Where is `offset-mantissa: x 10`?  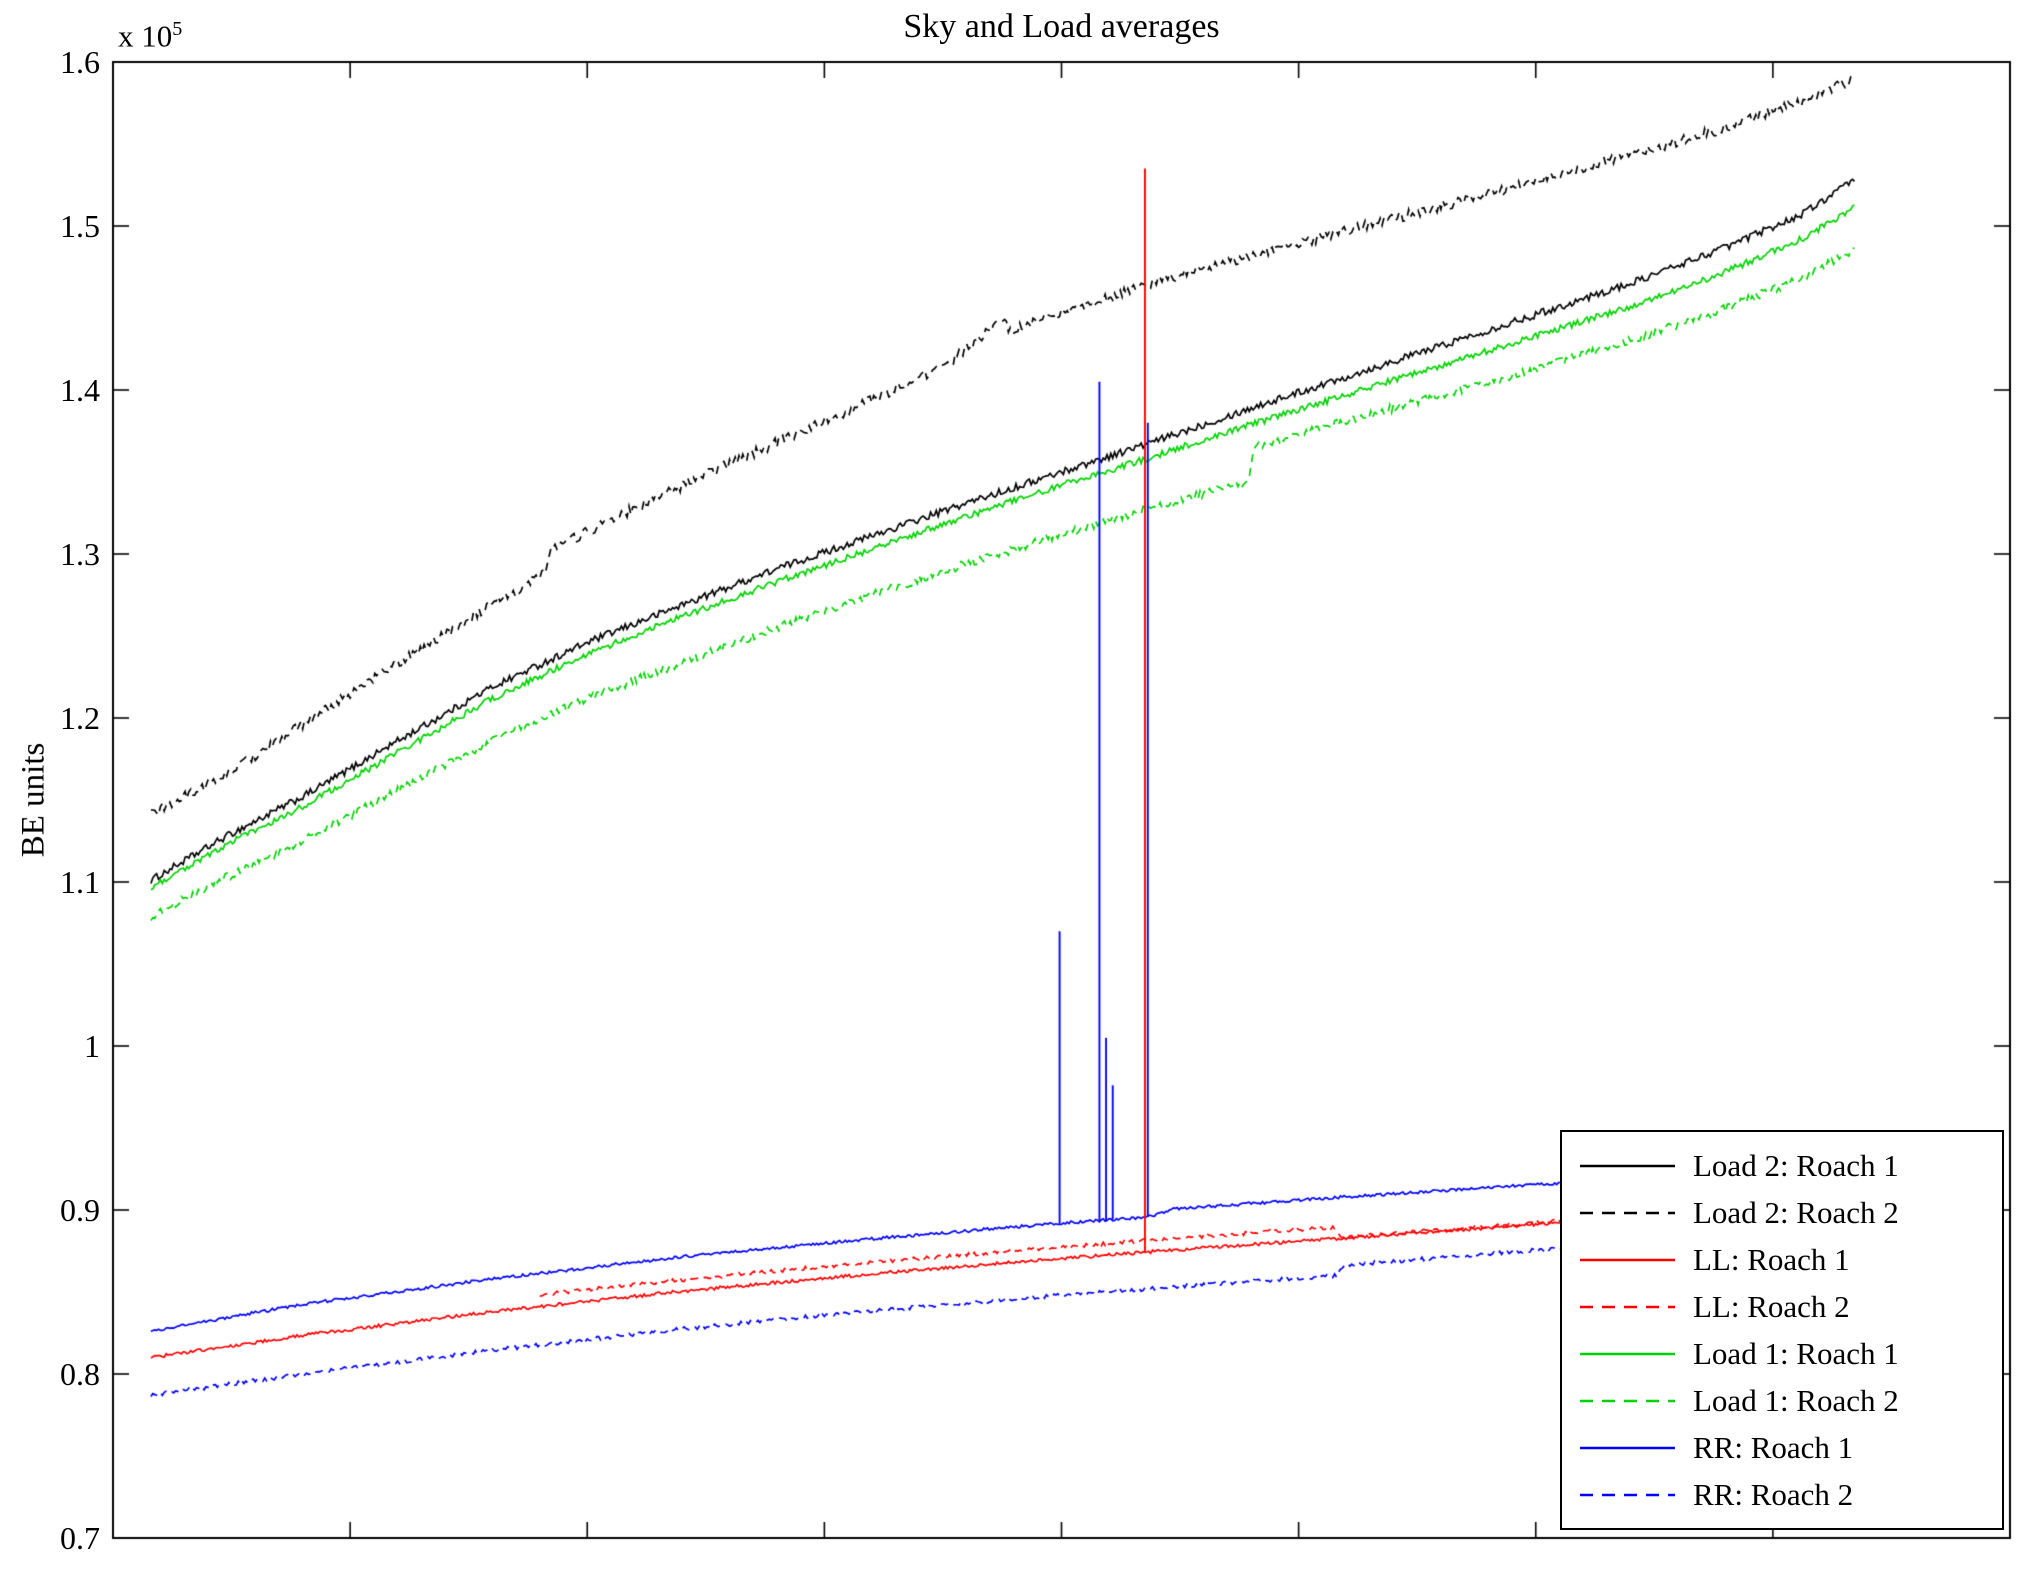
offset-mantissa: x 10 is located at coordinates (145, 36).